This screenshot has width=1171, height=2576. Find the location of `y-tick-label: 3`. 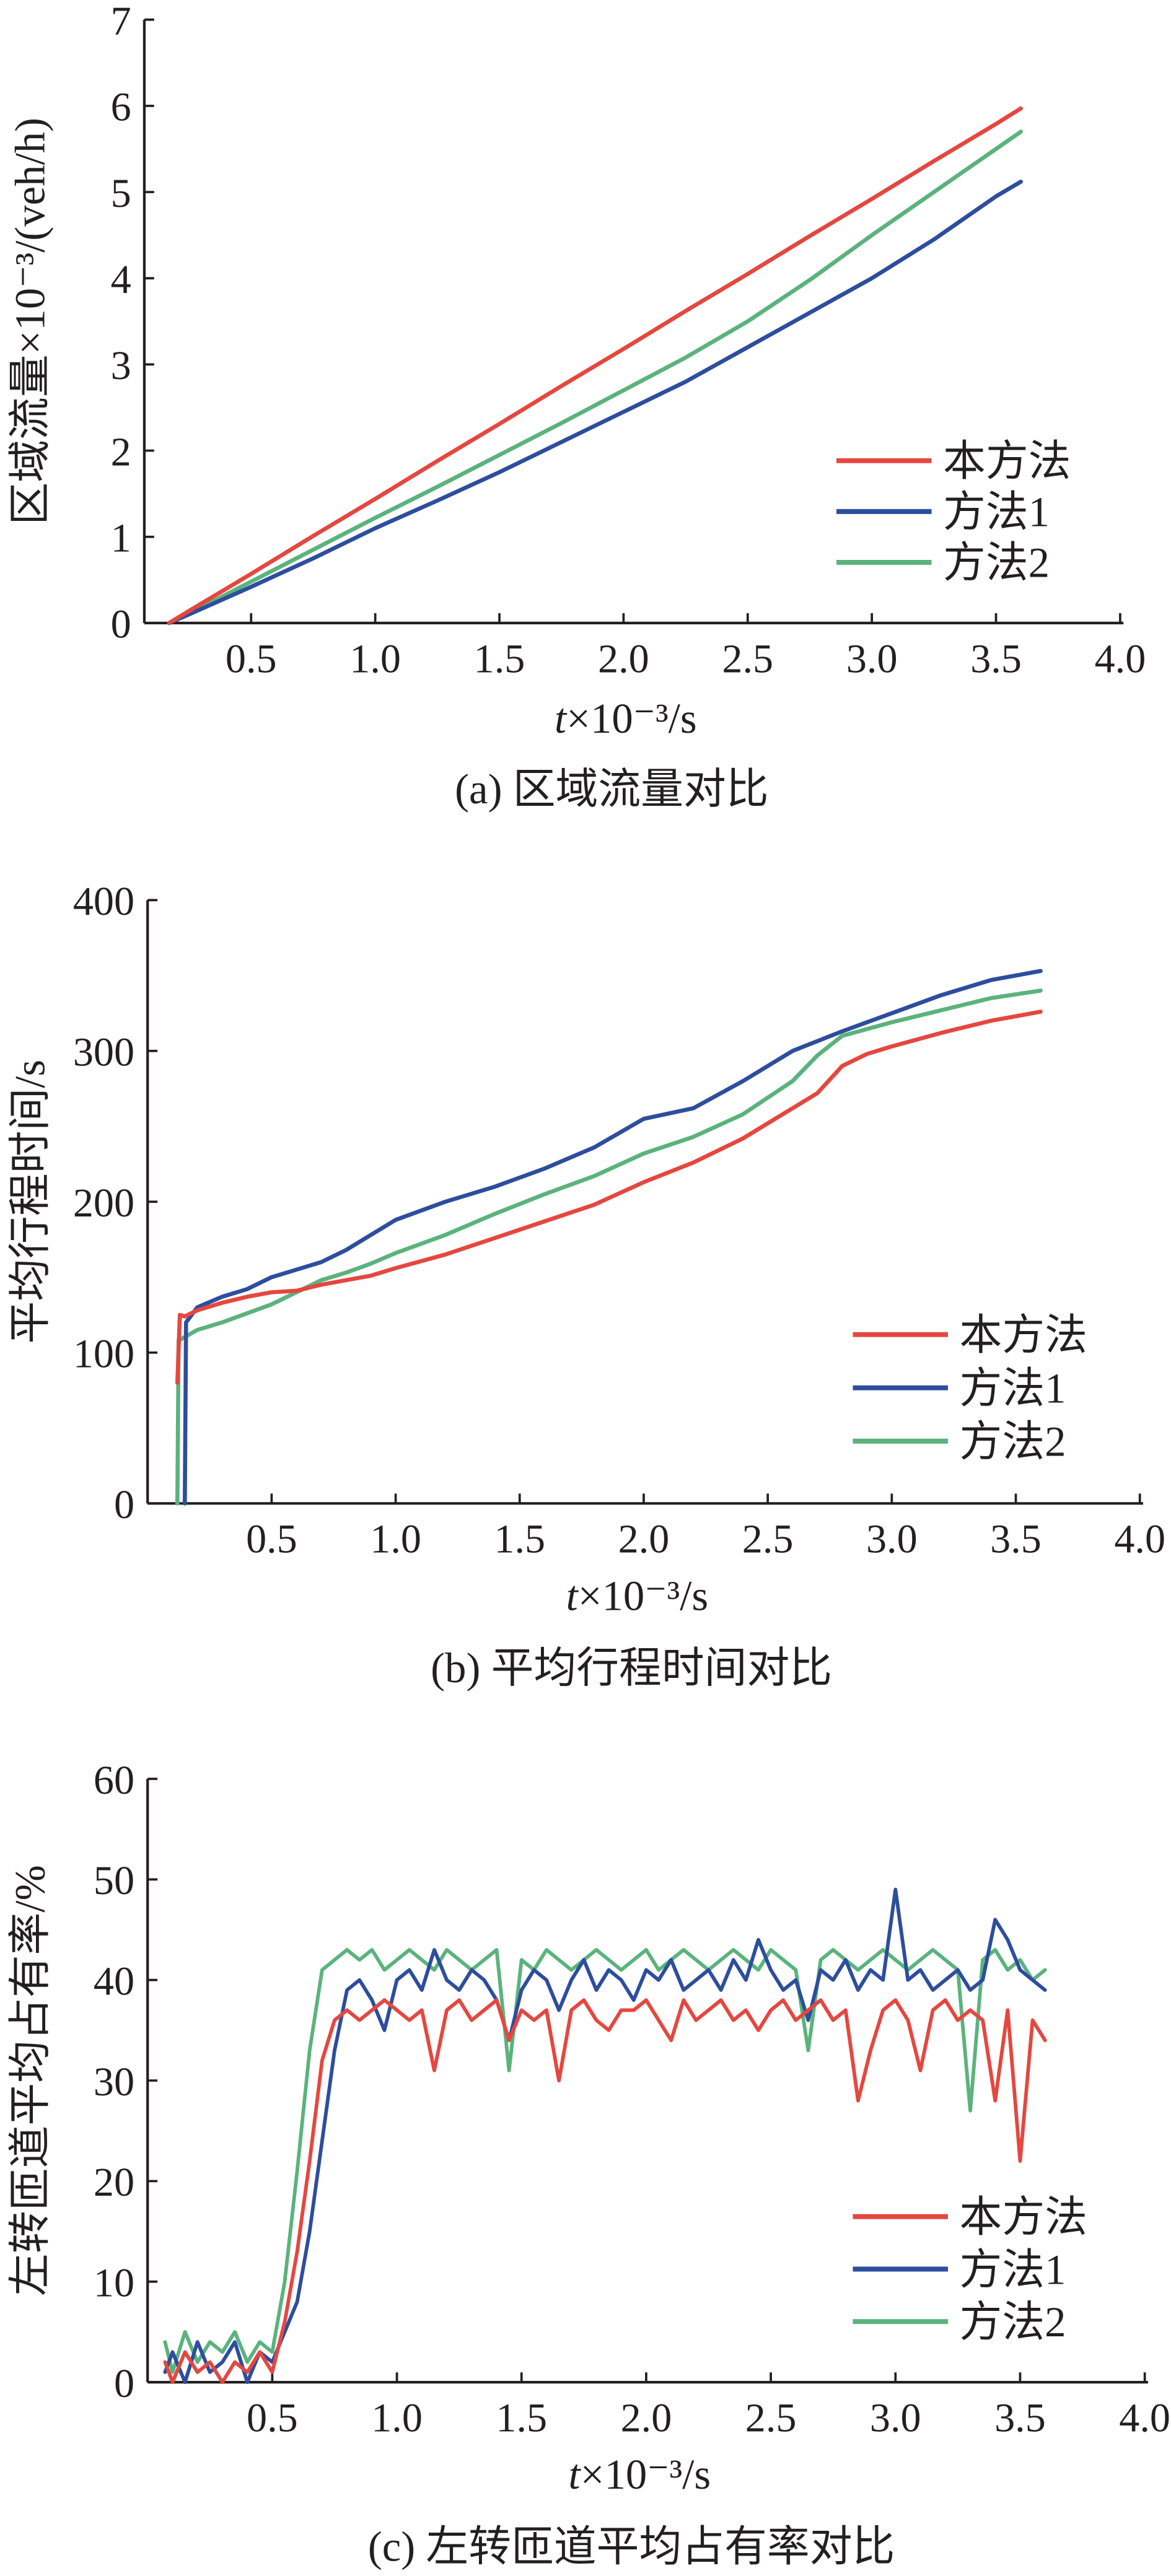

y-tick-label: 3 is located at coordinates (121, 365).